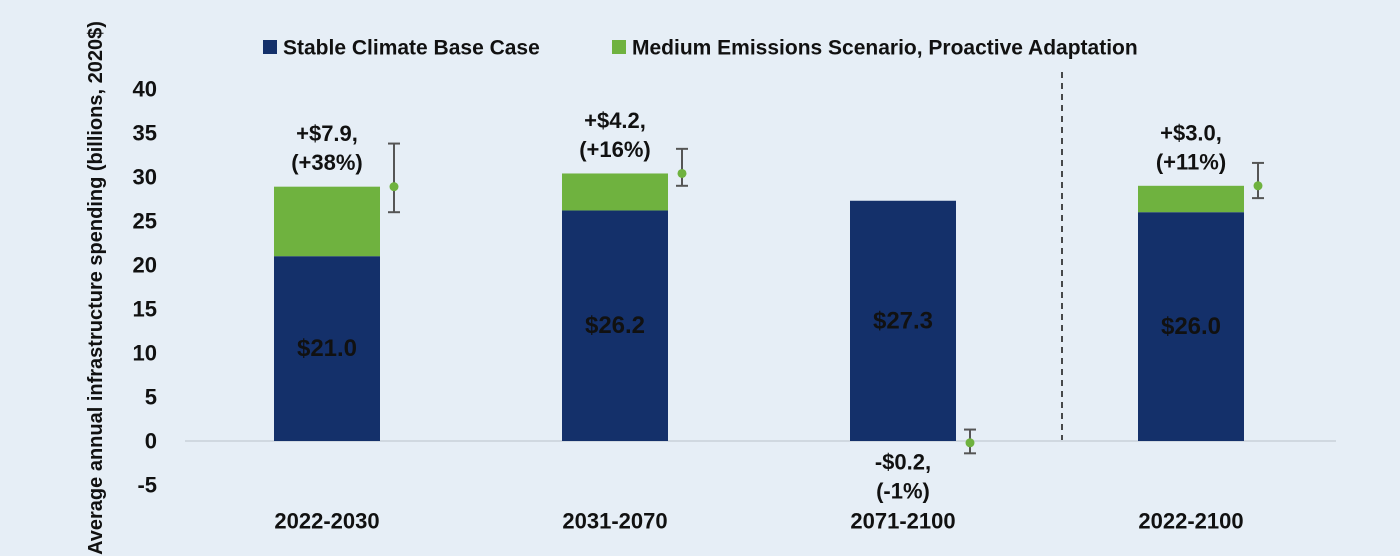  I want to click on x-tick-label: 2022-2100, so click(1190, 521).